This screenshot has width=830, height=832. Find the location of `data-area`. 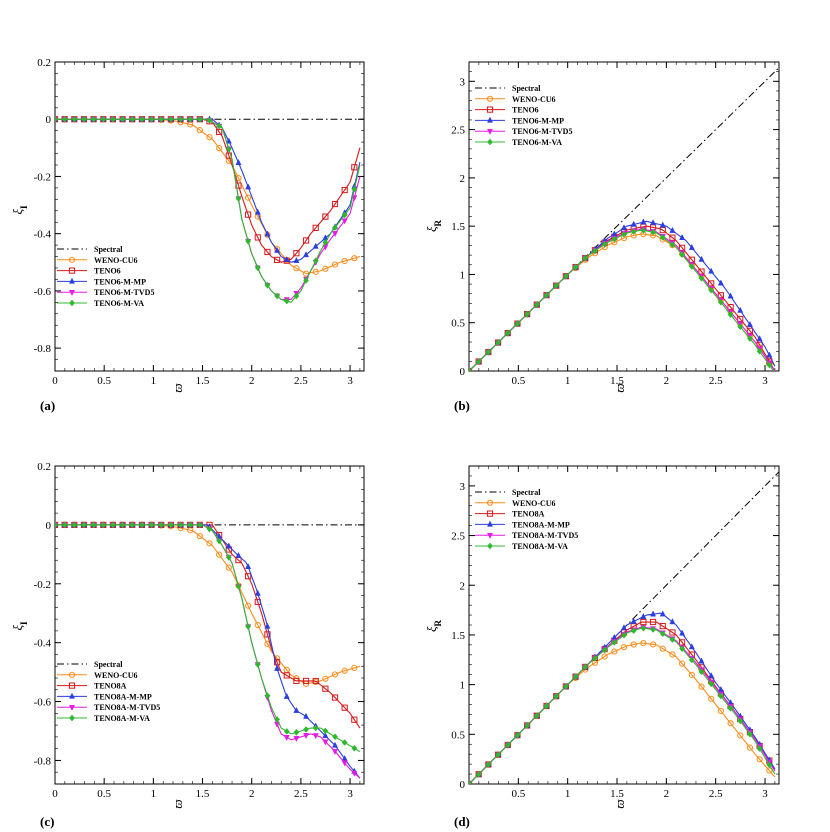

data-area is located at coordinates (624, 627).